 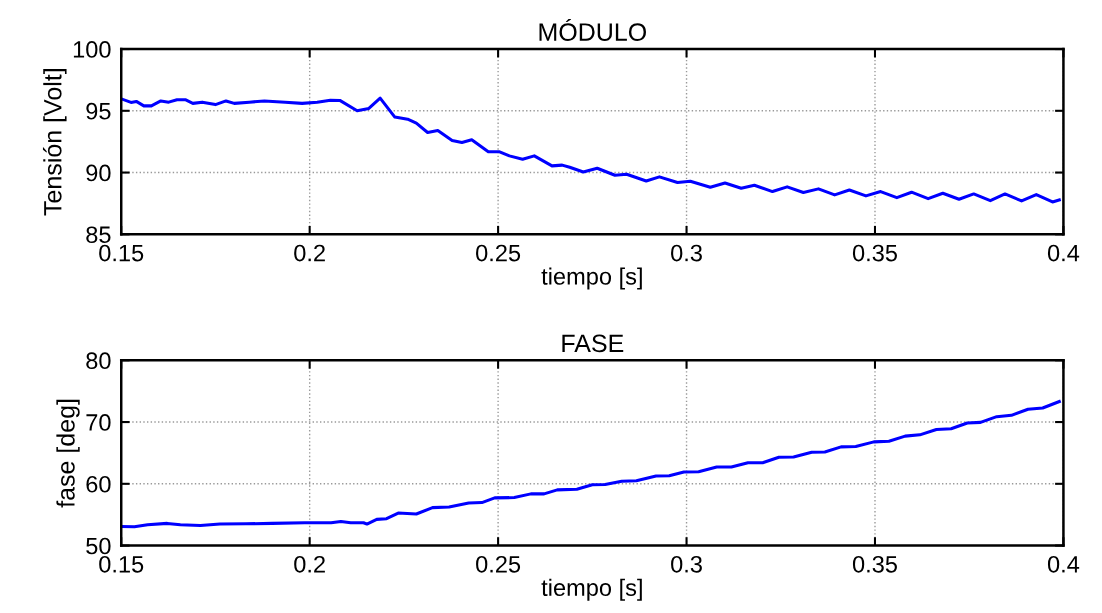 I want to click on chart-title: MÓDULO, so click(x=592, y=30).